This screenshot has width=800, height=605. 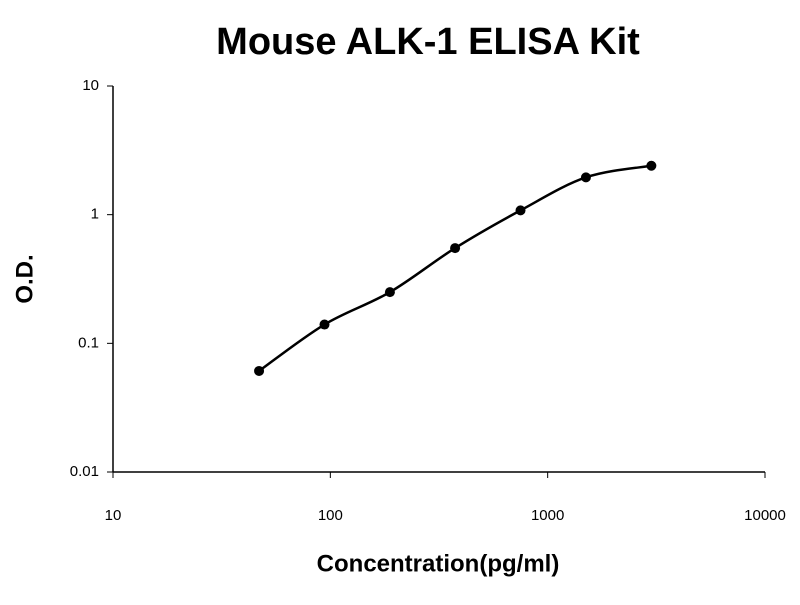 What do you see at coordinates (438, 563) in the screenshot?
I see `x-axis-label: Concentration(pg/ml)` at bounding box center [438, 563].